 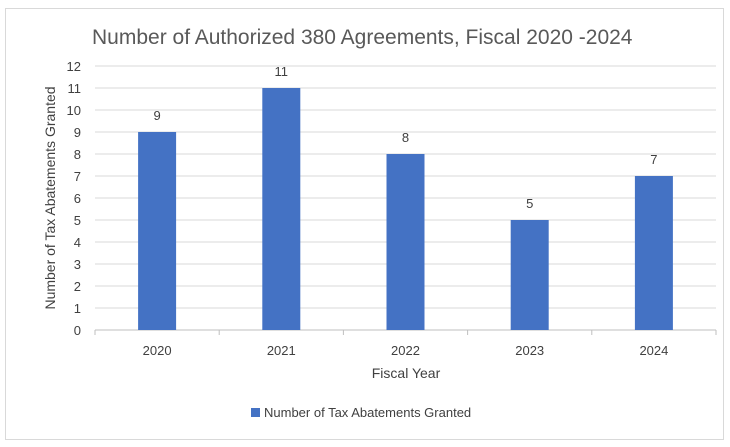 What do you see at coordinates (156, 115) in the screenshot?
I see `data-label: 9` at bounding box center [156, 115].